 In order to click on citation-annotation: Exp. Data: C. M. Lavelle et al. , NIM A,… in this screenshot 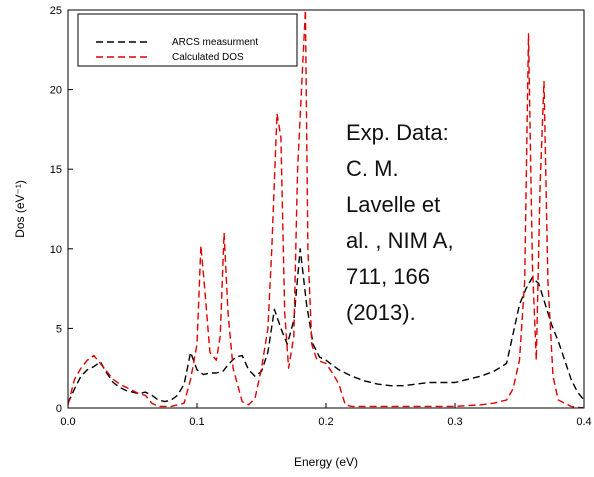, I will do `click(400, 222)`.